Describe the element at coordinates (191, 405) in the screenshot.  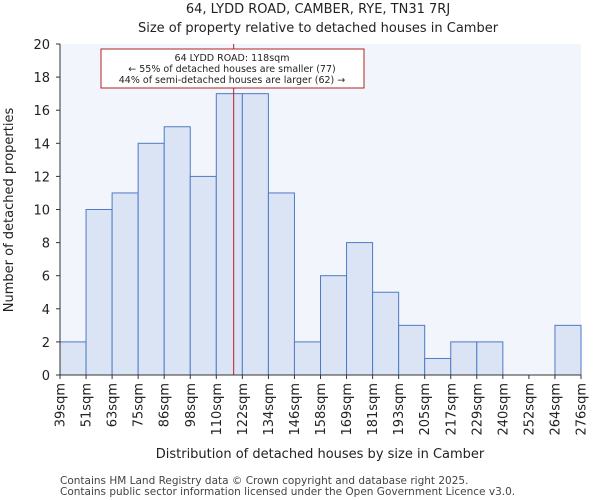
I see `x-tick-label: 98sqm` at that location.